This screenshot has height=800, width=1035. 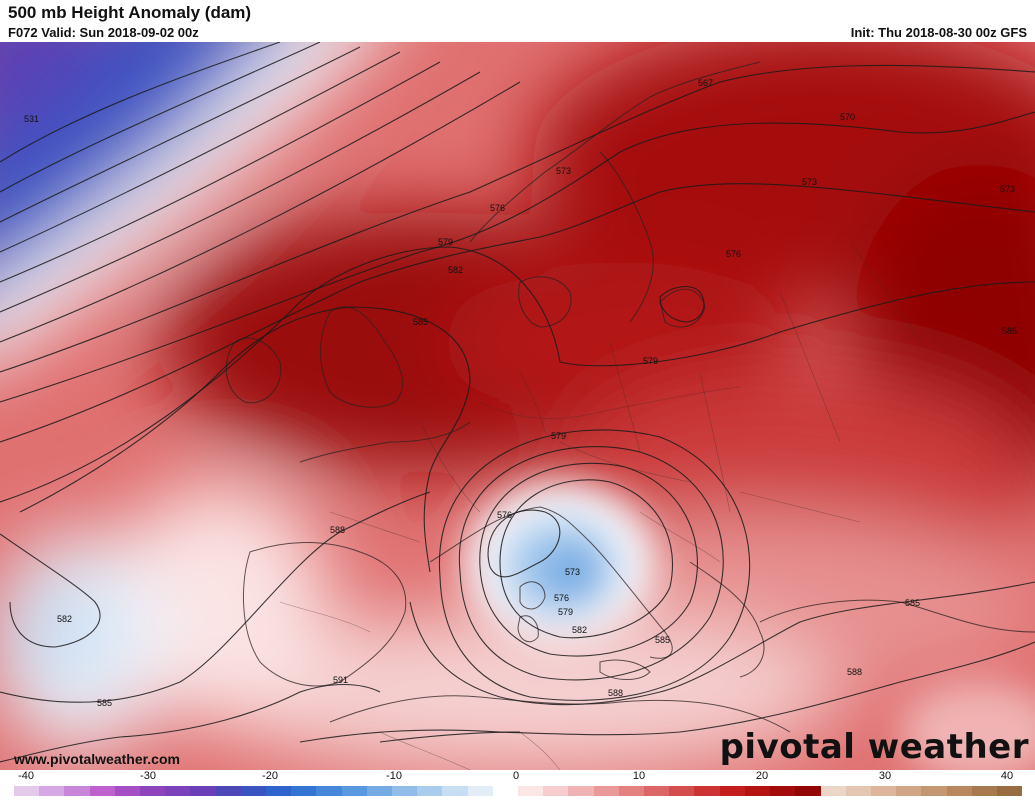 I want to click on colorbar-tick: 0, so click(x=516, y=776).